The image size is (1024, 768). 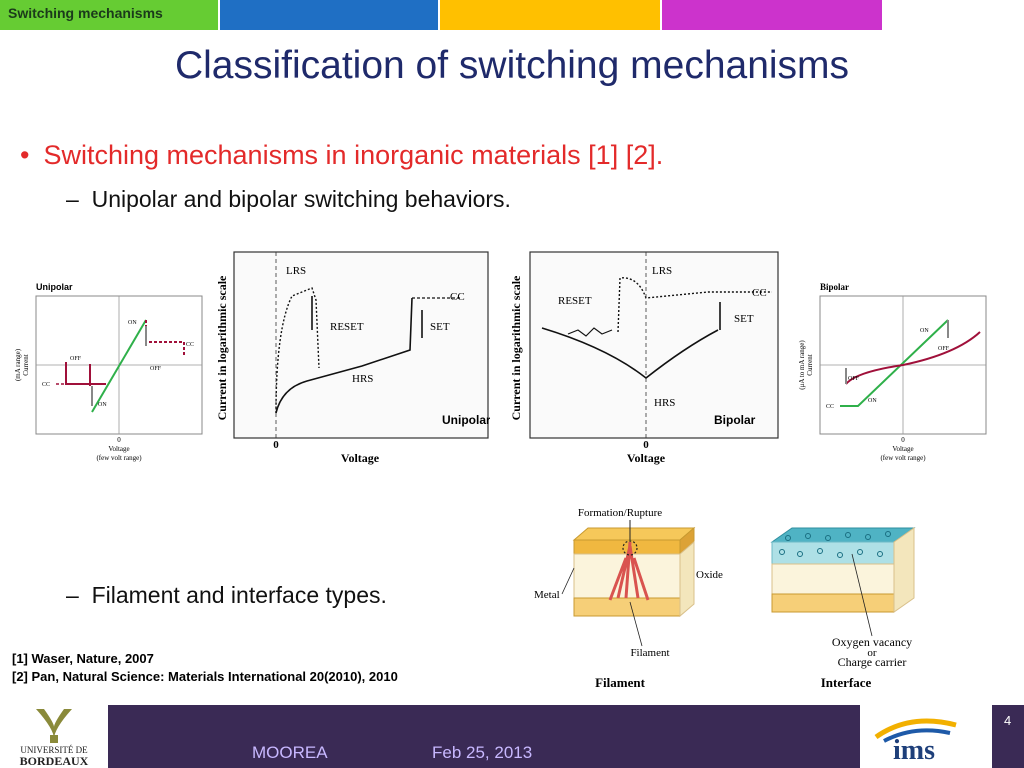 I want to click on metal-pointer, so click(x=568, y=581).